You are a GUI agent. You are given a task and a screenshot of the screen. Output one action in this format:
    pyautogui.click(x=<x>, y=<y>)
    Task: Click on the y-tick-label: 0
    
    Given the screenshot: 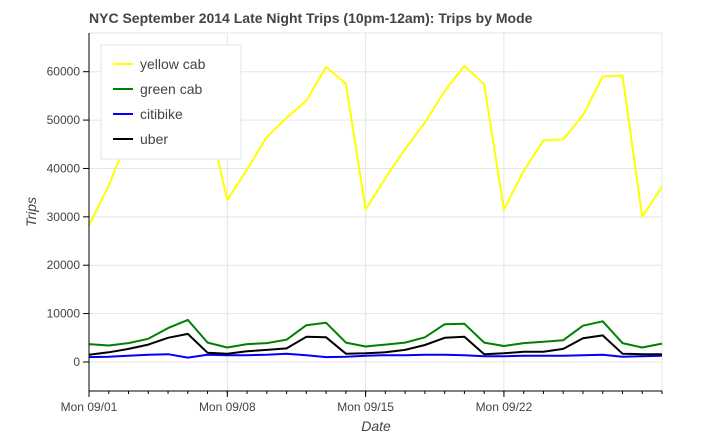 What is the action you would take?
    pyautogui.click(x=76, y=362)
    